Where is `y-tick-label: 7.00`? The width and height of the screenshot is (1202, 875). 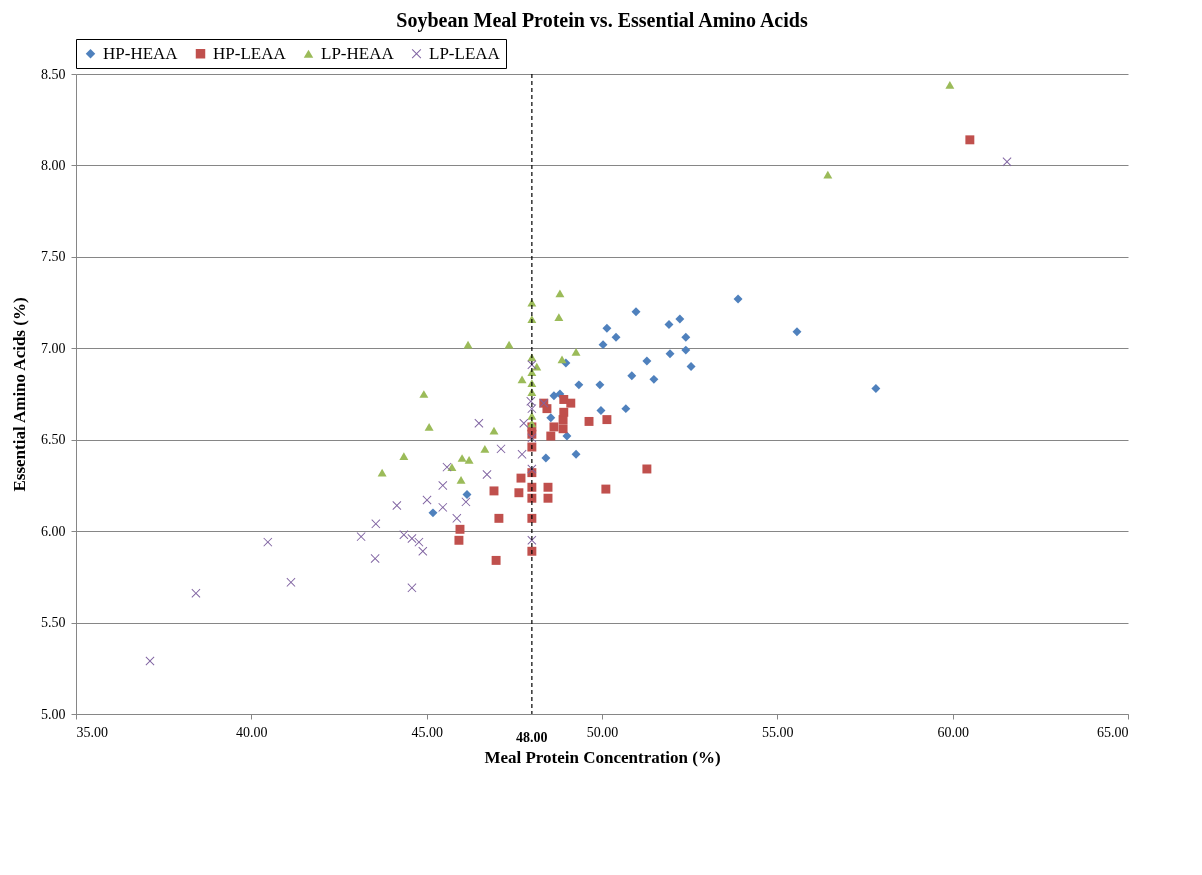
y-tick-label: 7.00 is located at coordinates (53, 348).